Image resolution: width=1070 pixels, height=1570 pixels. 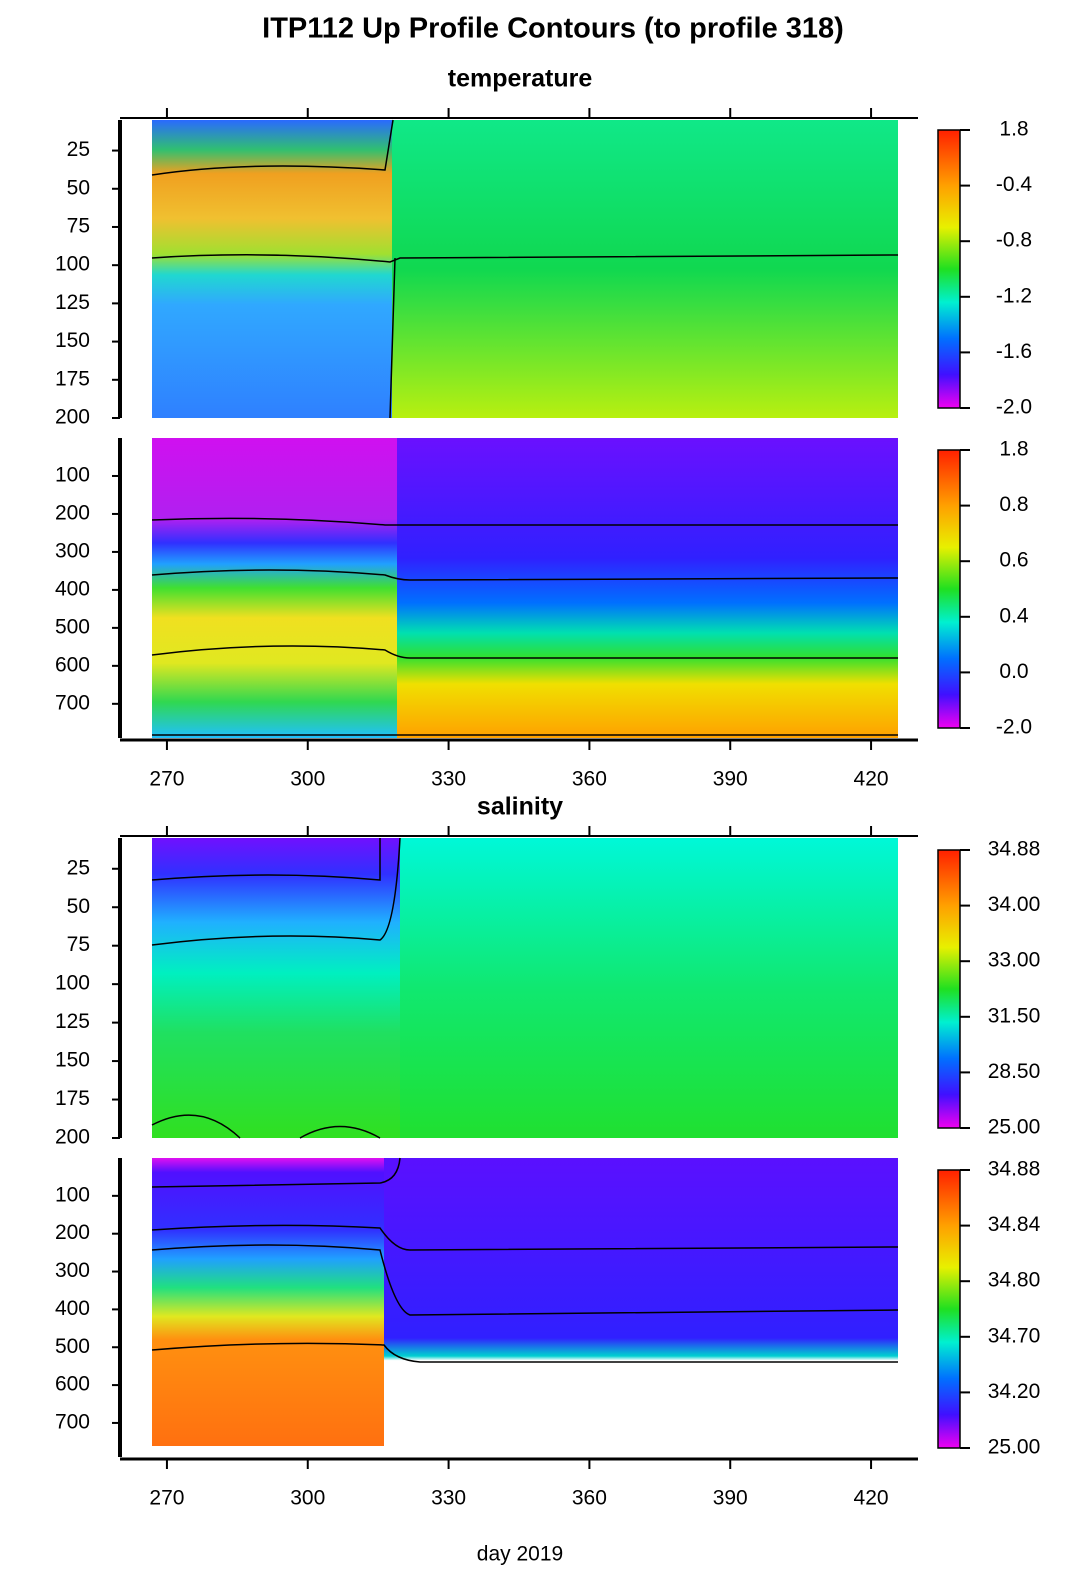 What do you see at coordinates (1014, 295) in the screenshot?
I see `colorbar-tick-label: -1.2` at bounding box center [1014, 295].